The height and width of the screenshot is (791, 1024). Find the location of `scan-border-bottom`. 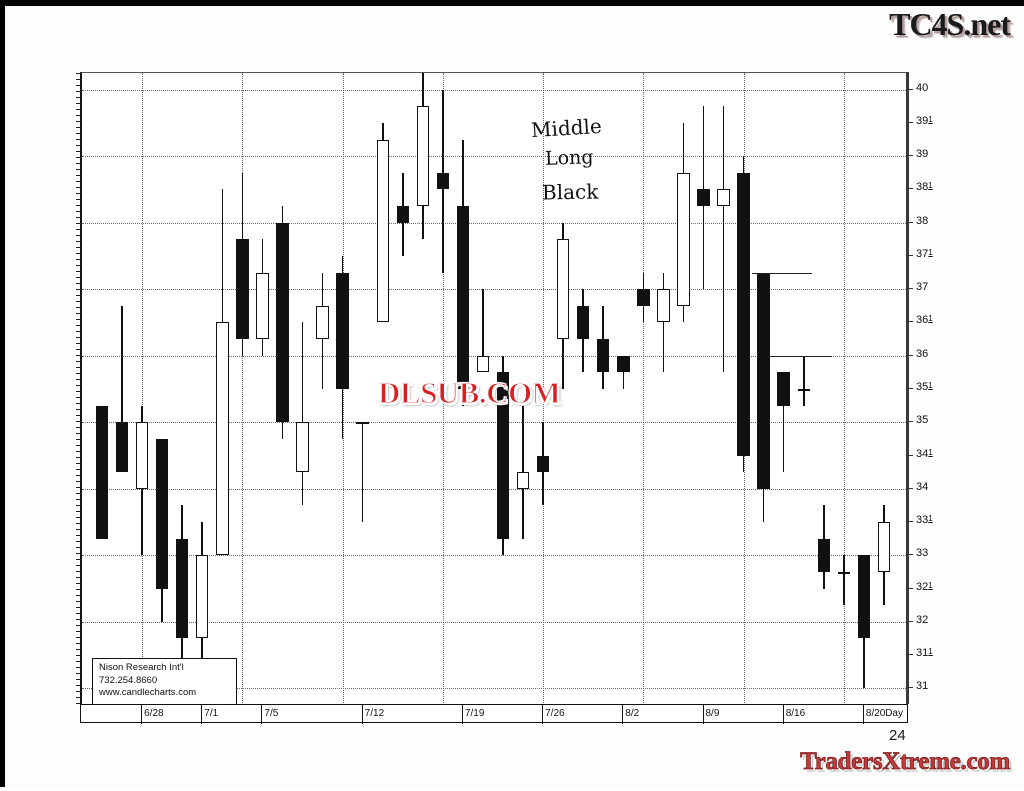

scan-border-bottom is located at coordinates (512, 789).